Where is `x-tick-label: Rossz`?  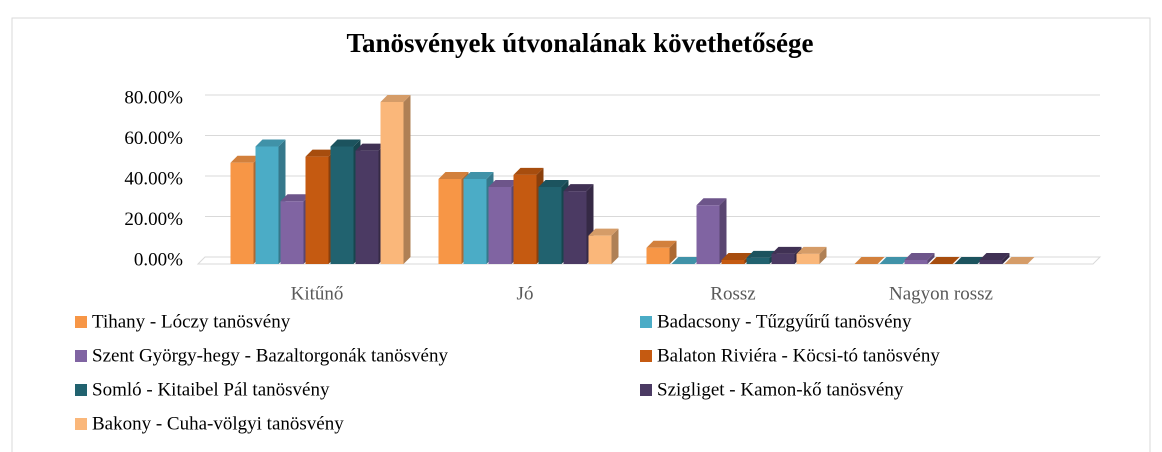
x-tick-label: Rossz is located at coordinates (732, 293).